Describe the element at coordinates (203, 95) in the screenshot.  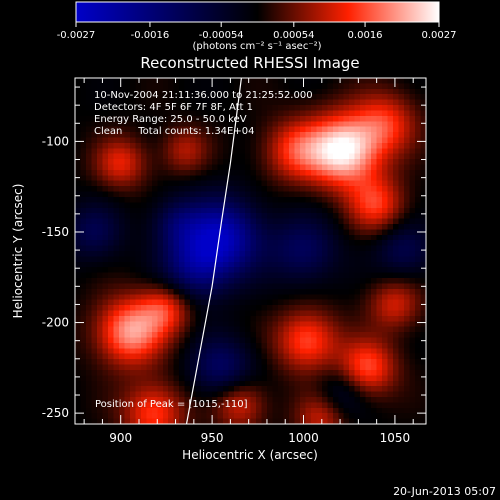
I see `annotation-time-range: 10-Nov-2004 21:11:36.000 to 21:25:52.000` at that location.